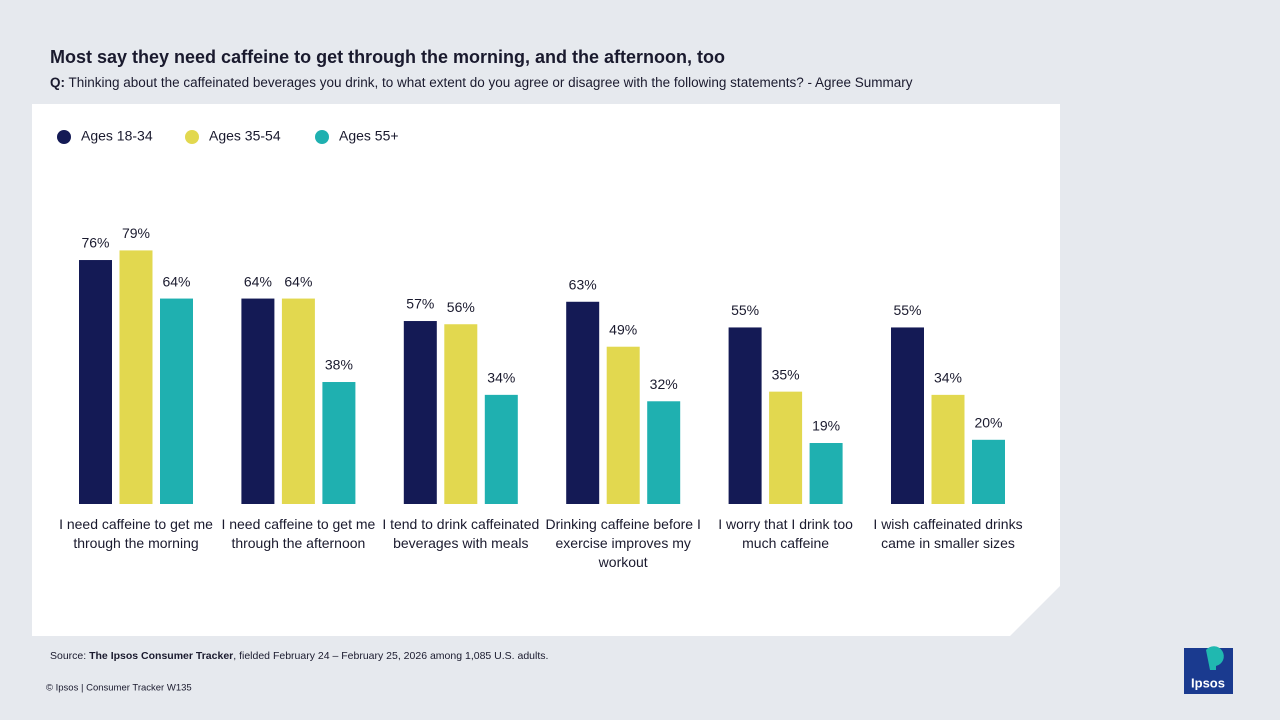  What do you see at coordinates (420, 304) in the screenshot?
I see `value-label: 57%` at bounding box center [420, 304].